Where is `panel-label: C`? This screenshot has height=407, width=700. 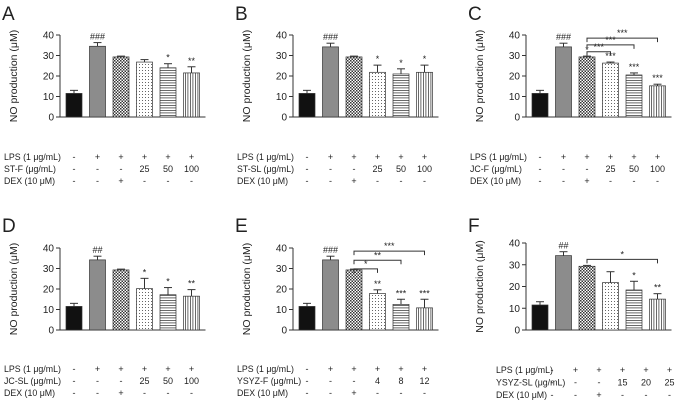
panel-label: C is located at coordinates (475, 14).